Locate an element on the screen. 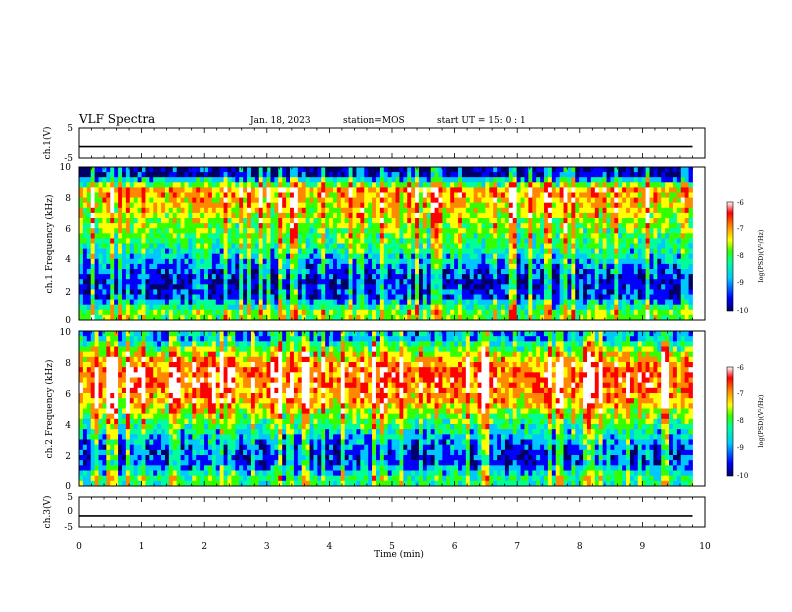 This screenshot has width=792, height=612. ch1-voltage-ticks is located at coordinates (392, 143).